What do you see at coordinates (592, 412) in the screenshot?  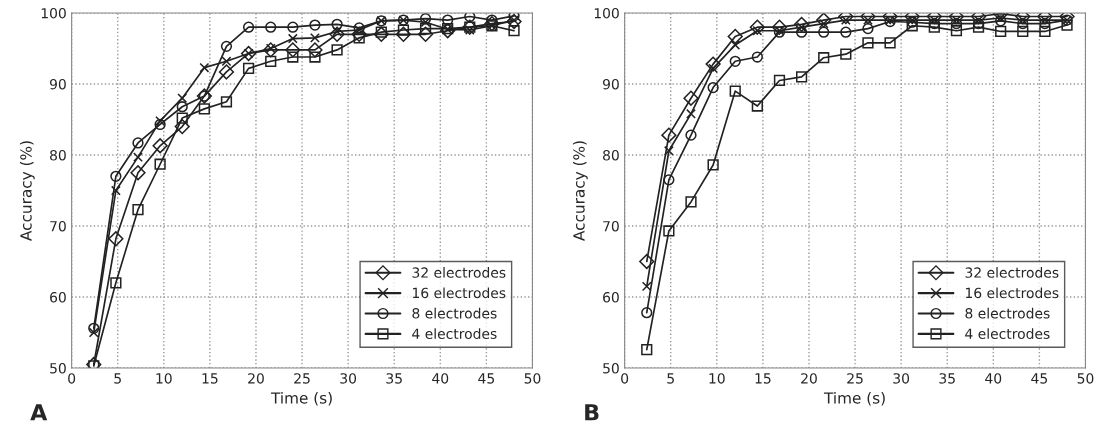 I see `text: B` at bounding box center [592, 412].